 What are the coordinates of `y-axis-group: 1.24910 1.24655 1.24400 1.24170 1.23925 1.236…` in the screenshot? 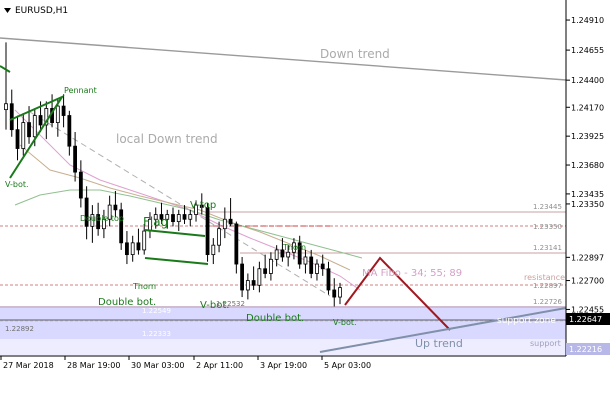 It's located at (585, 165).